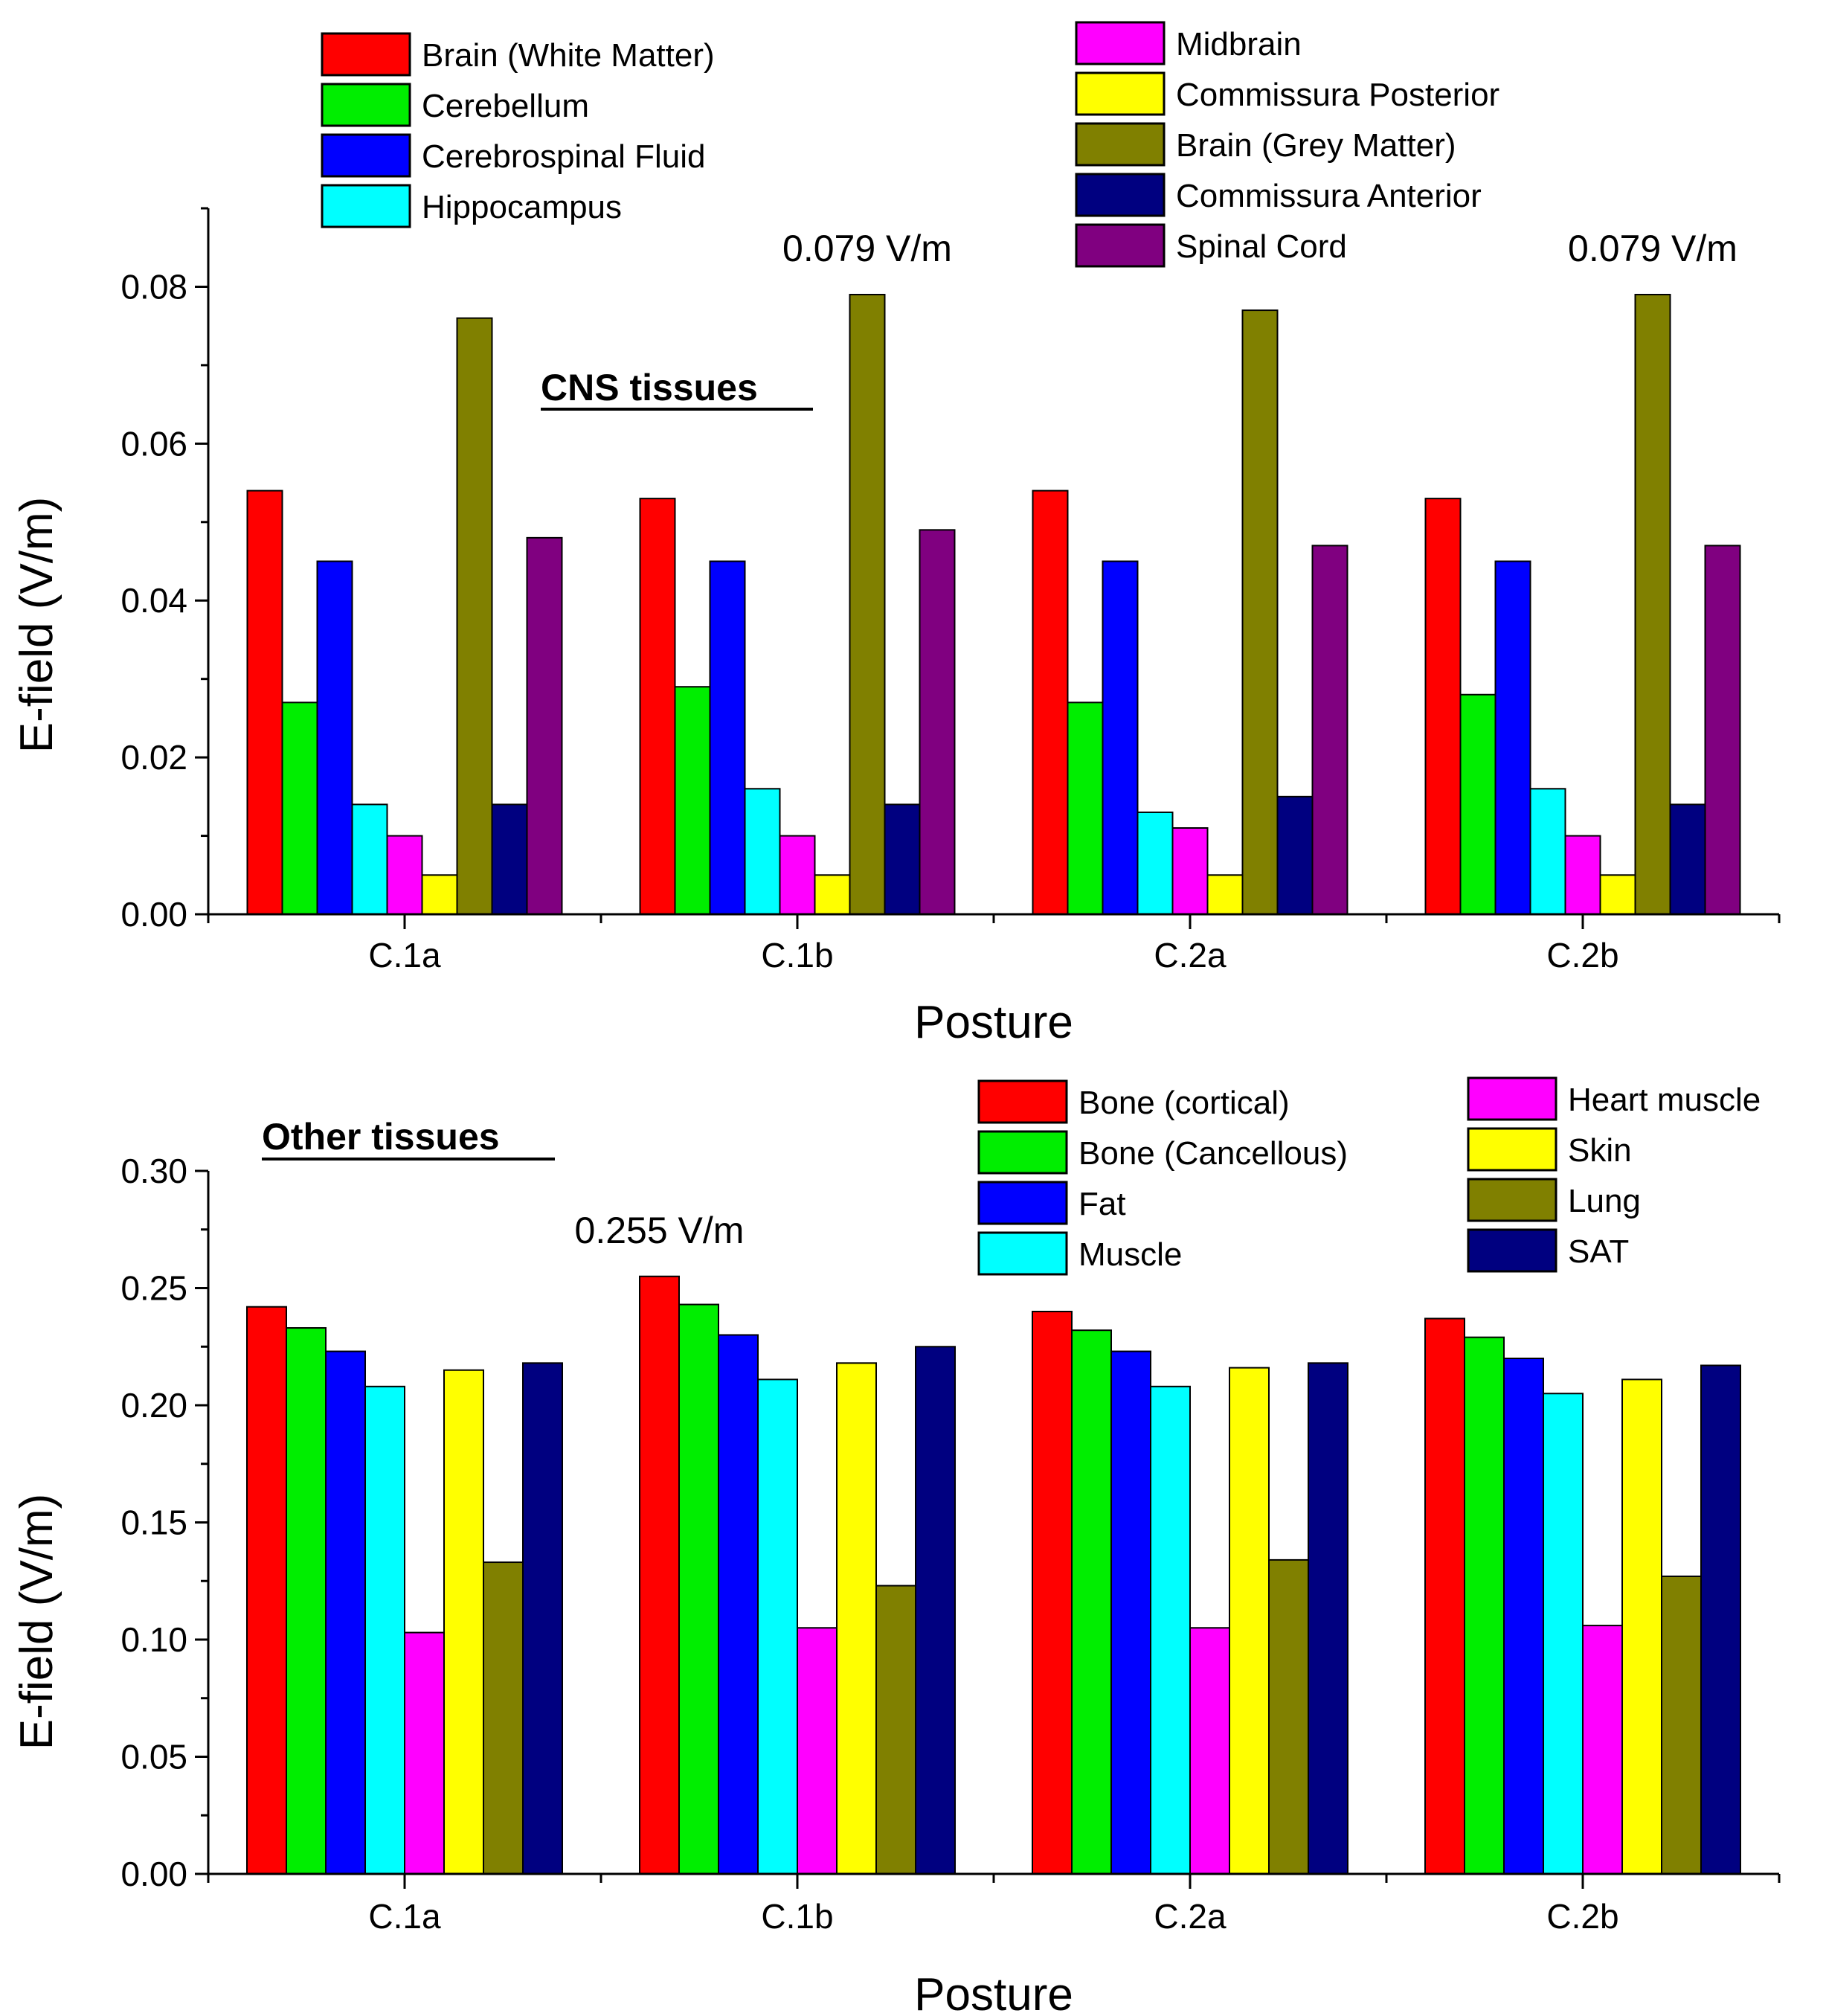 The height and width of the screenshot is (2016, 1826). What do you see at coordinates (936, 1610) in the screenshot?
I see `other-bar-sat-c-1b` at bounding box center [936, 1610].